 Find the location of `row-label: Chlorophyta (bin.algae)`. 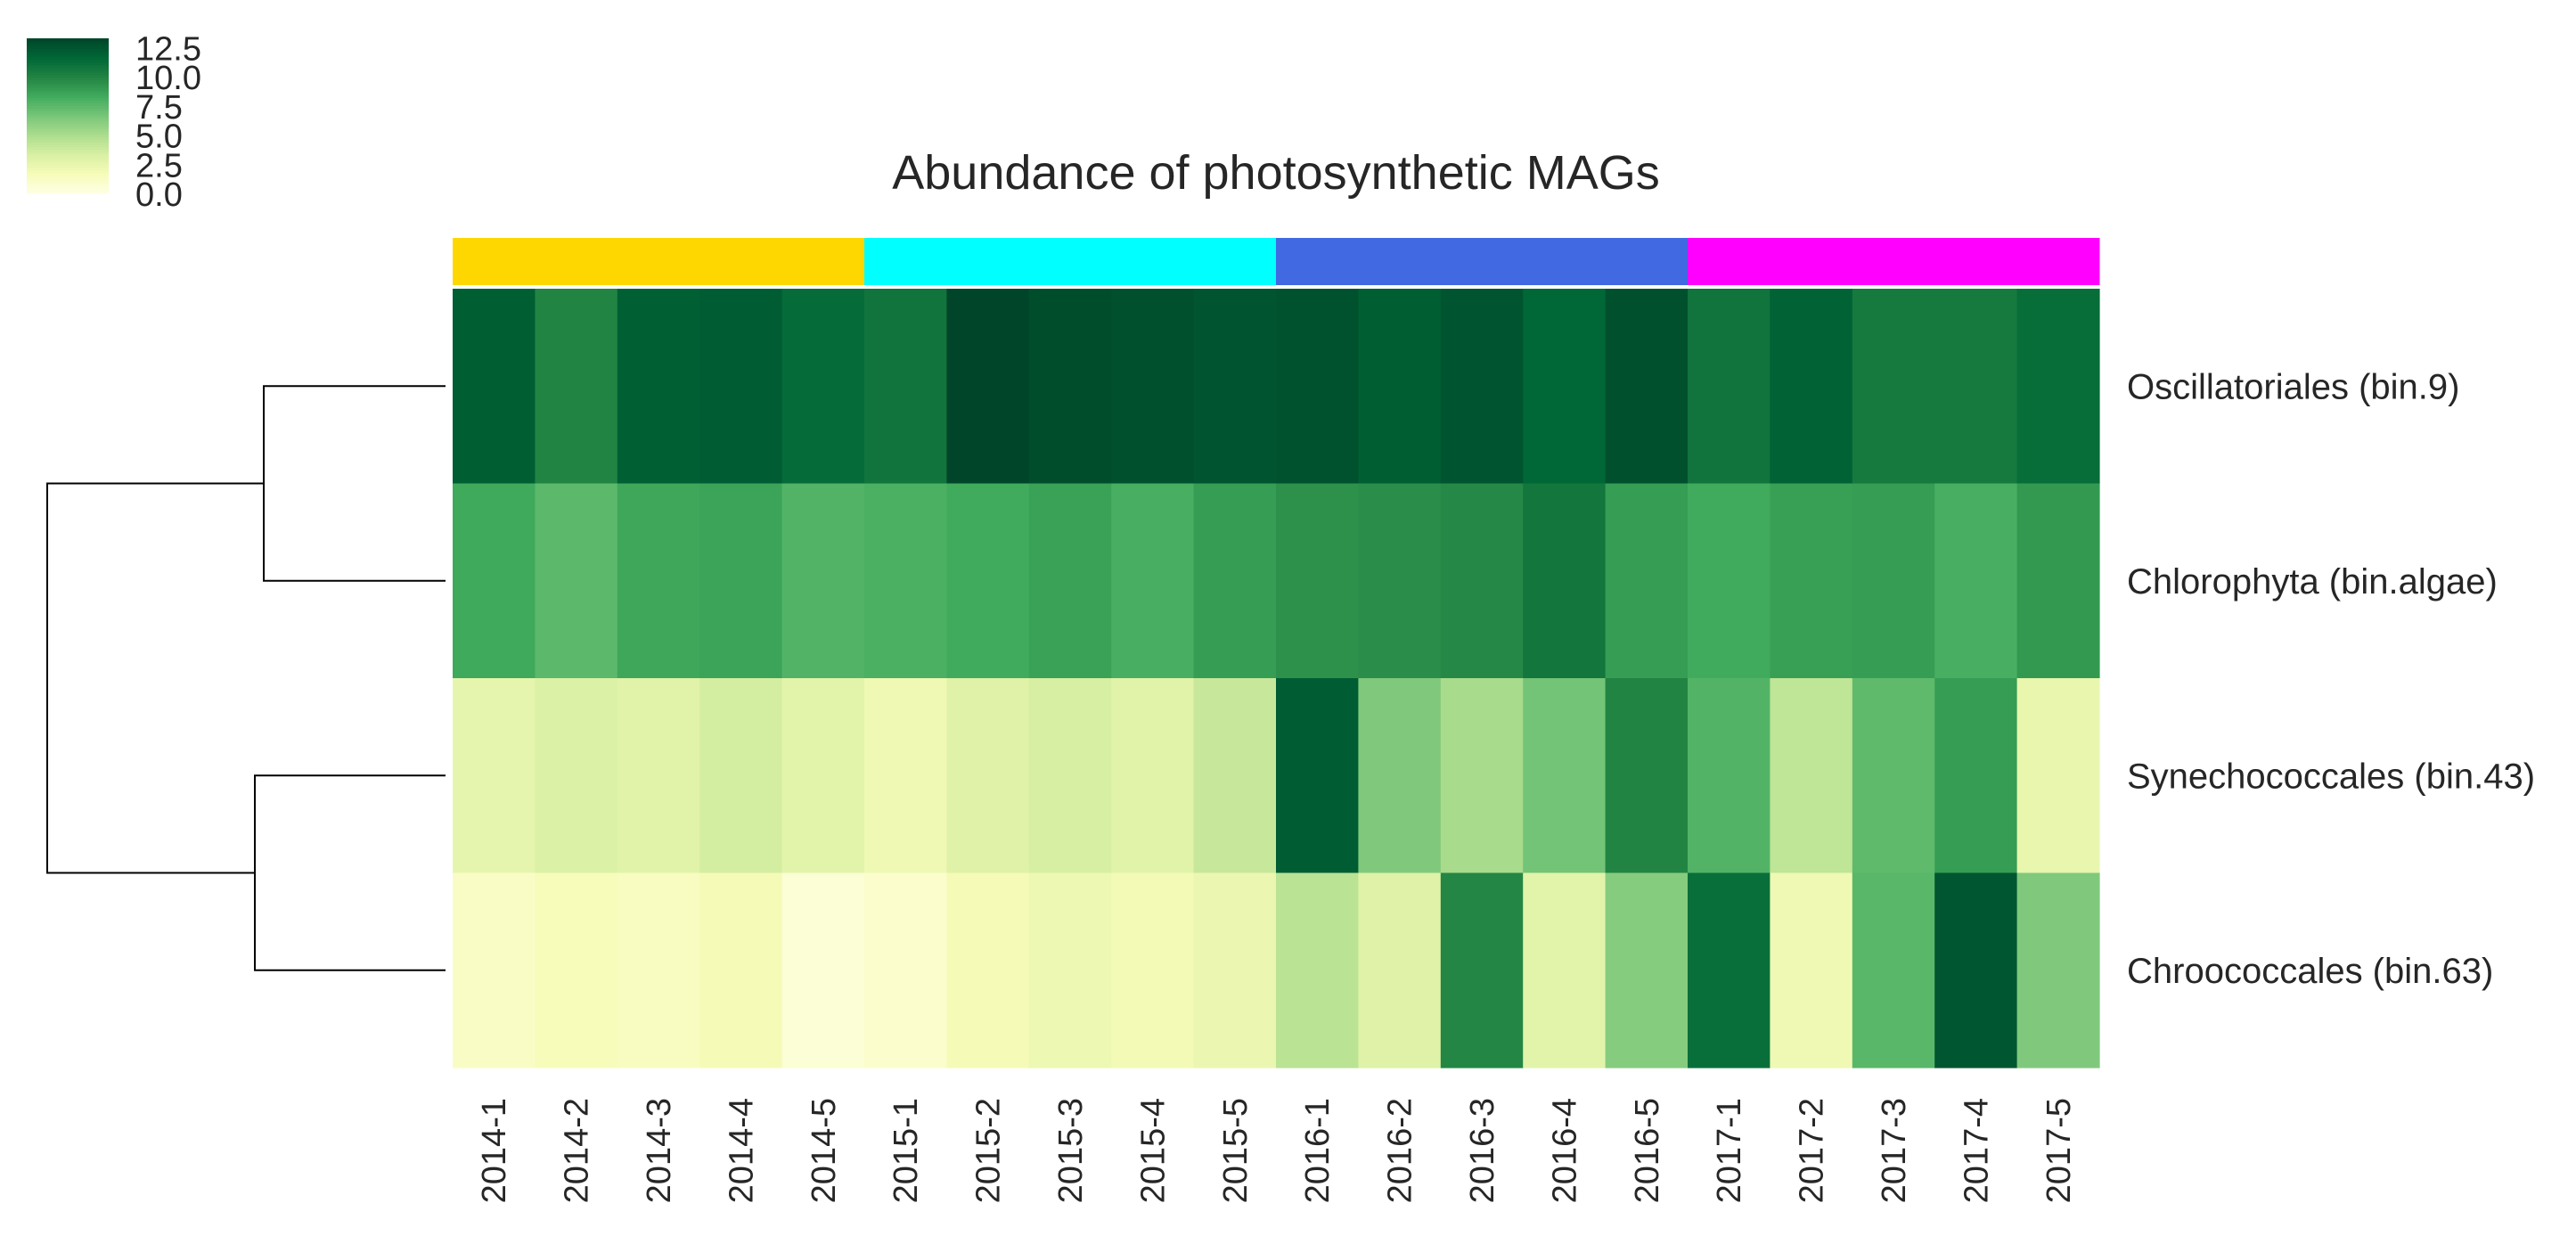

row-label: Chlorophyta (bin.algae) is located at coordinates (2312, 582).